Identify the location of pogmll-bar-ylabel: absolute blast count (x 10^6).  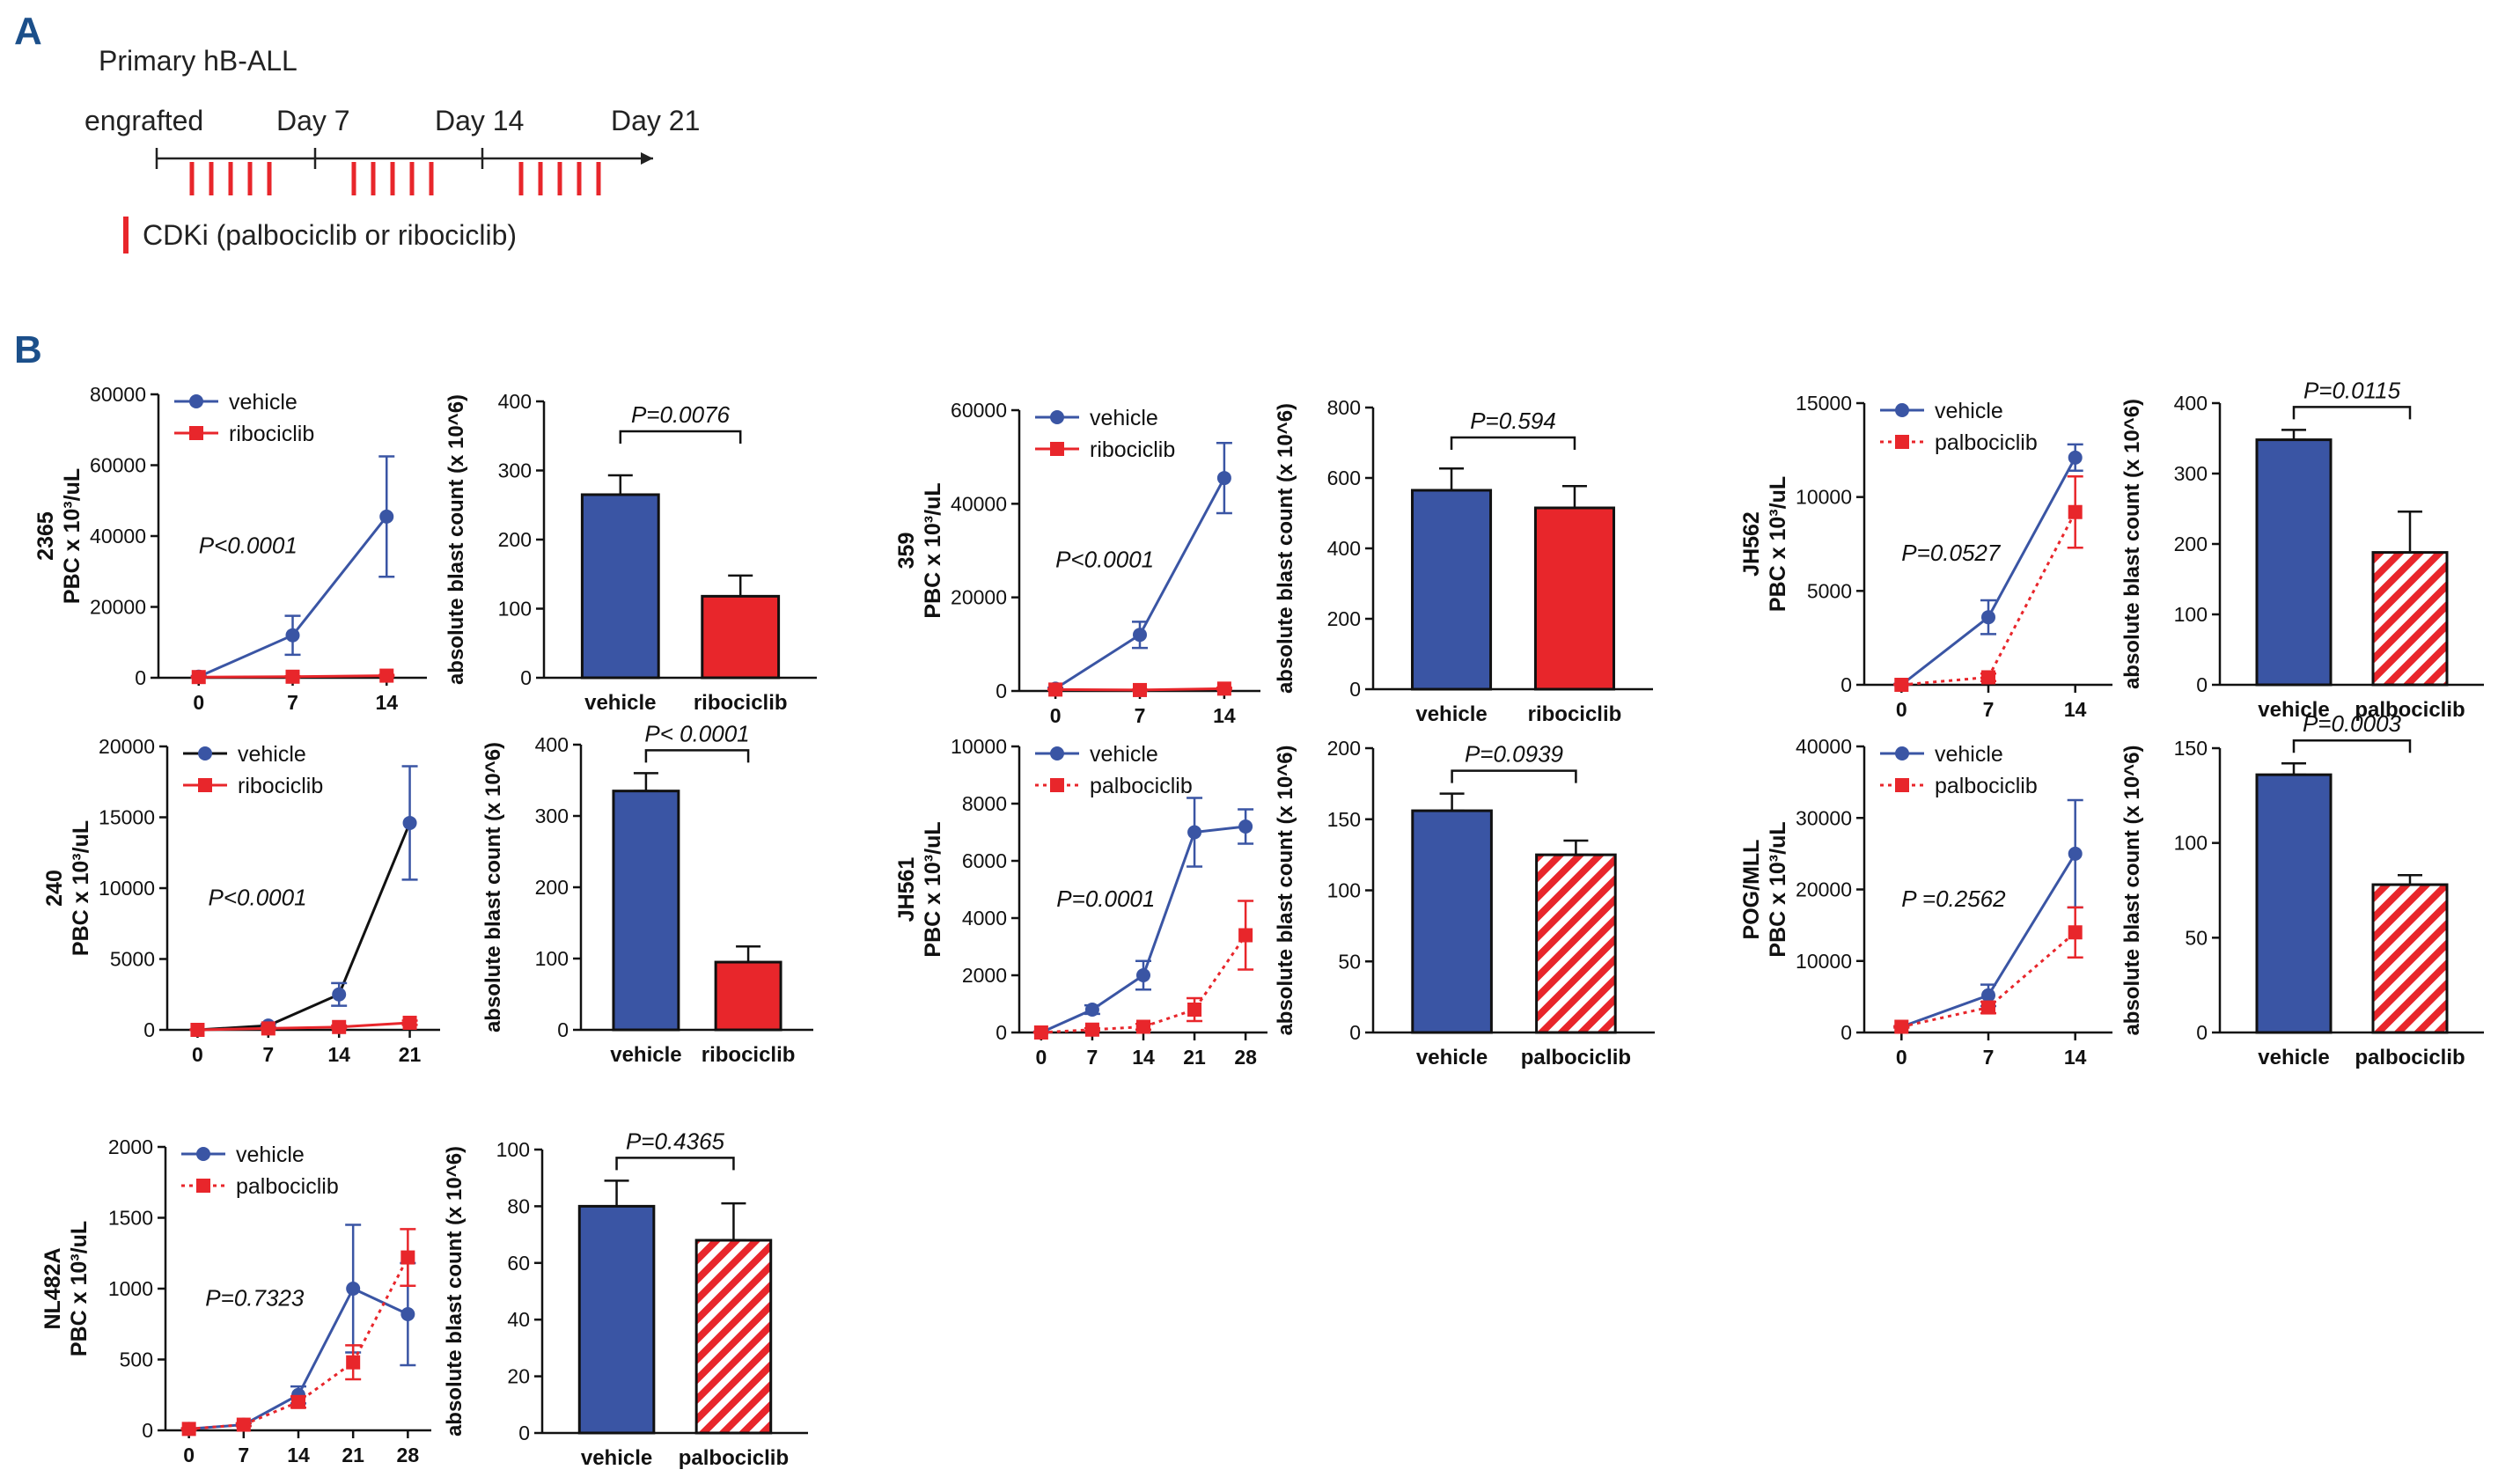
(2132, 890).